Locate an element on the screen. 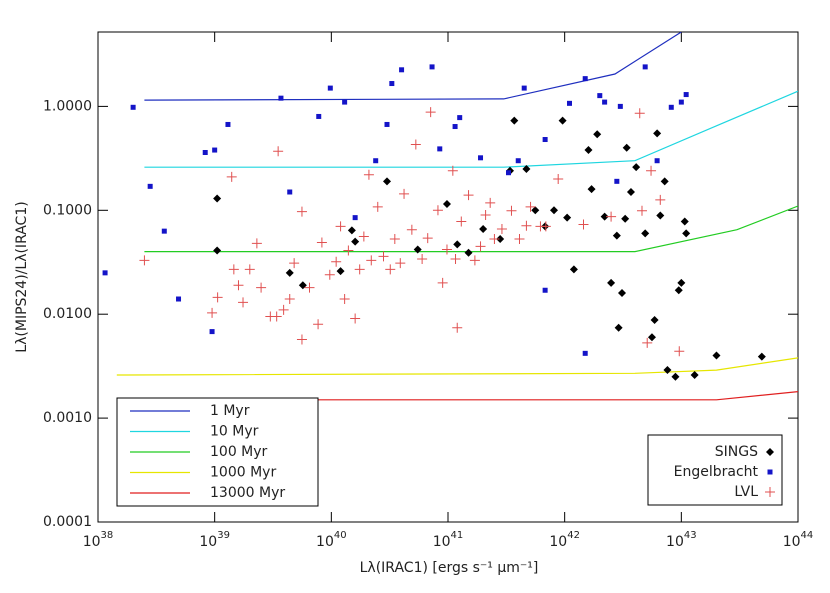 The image size is (830, 593). x-tick-label: 1039 is located at coordinates (214, 540).